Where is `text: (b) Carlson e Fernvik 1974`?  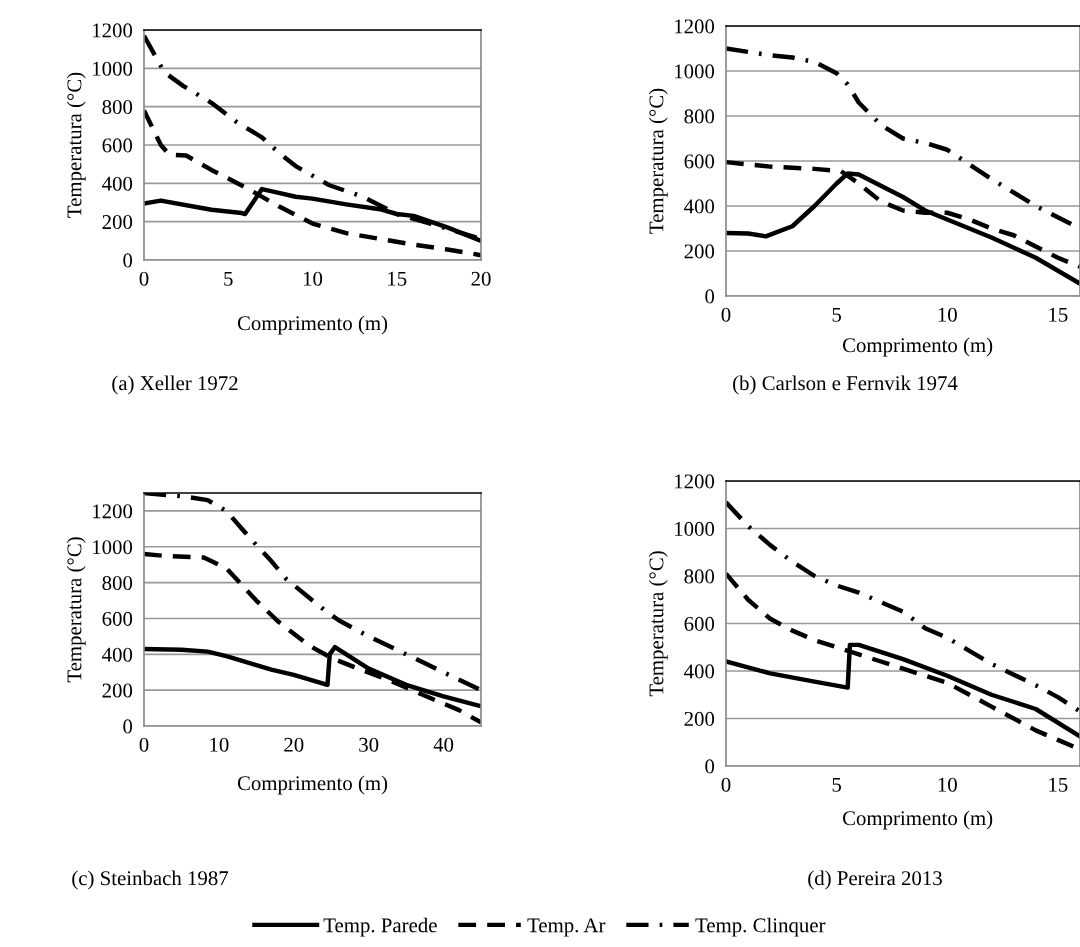
text: (b) Carlson e Fernvik 1974 is located at coordinates (845, 385).